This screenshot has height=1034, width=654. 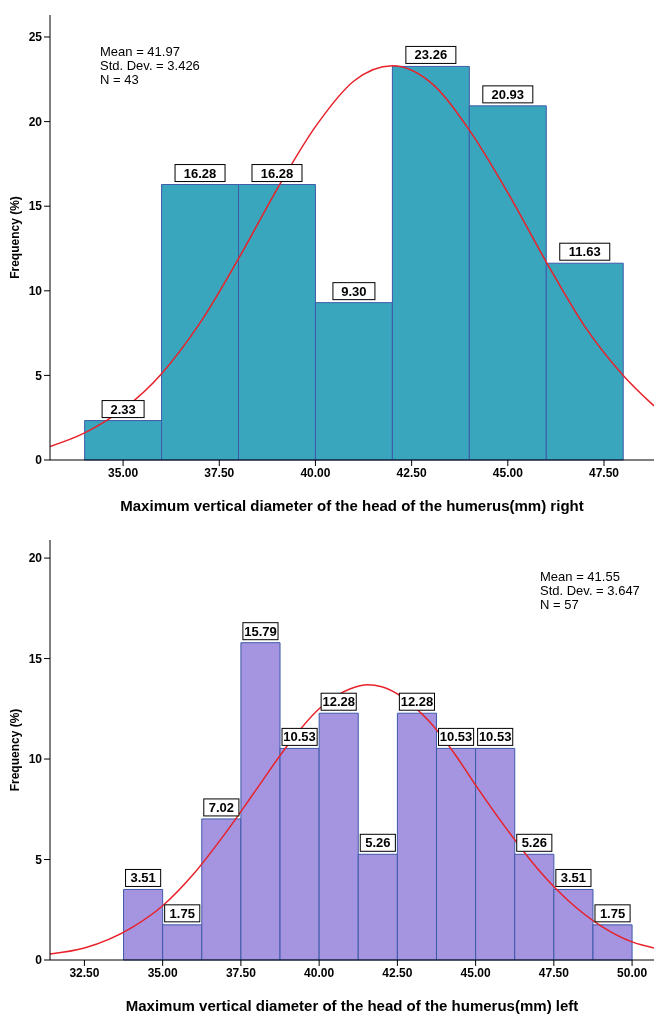 I want to click on data-label: 15.79, so click(x=260, y=631).